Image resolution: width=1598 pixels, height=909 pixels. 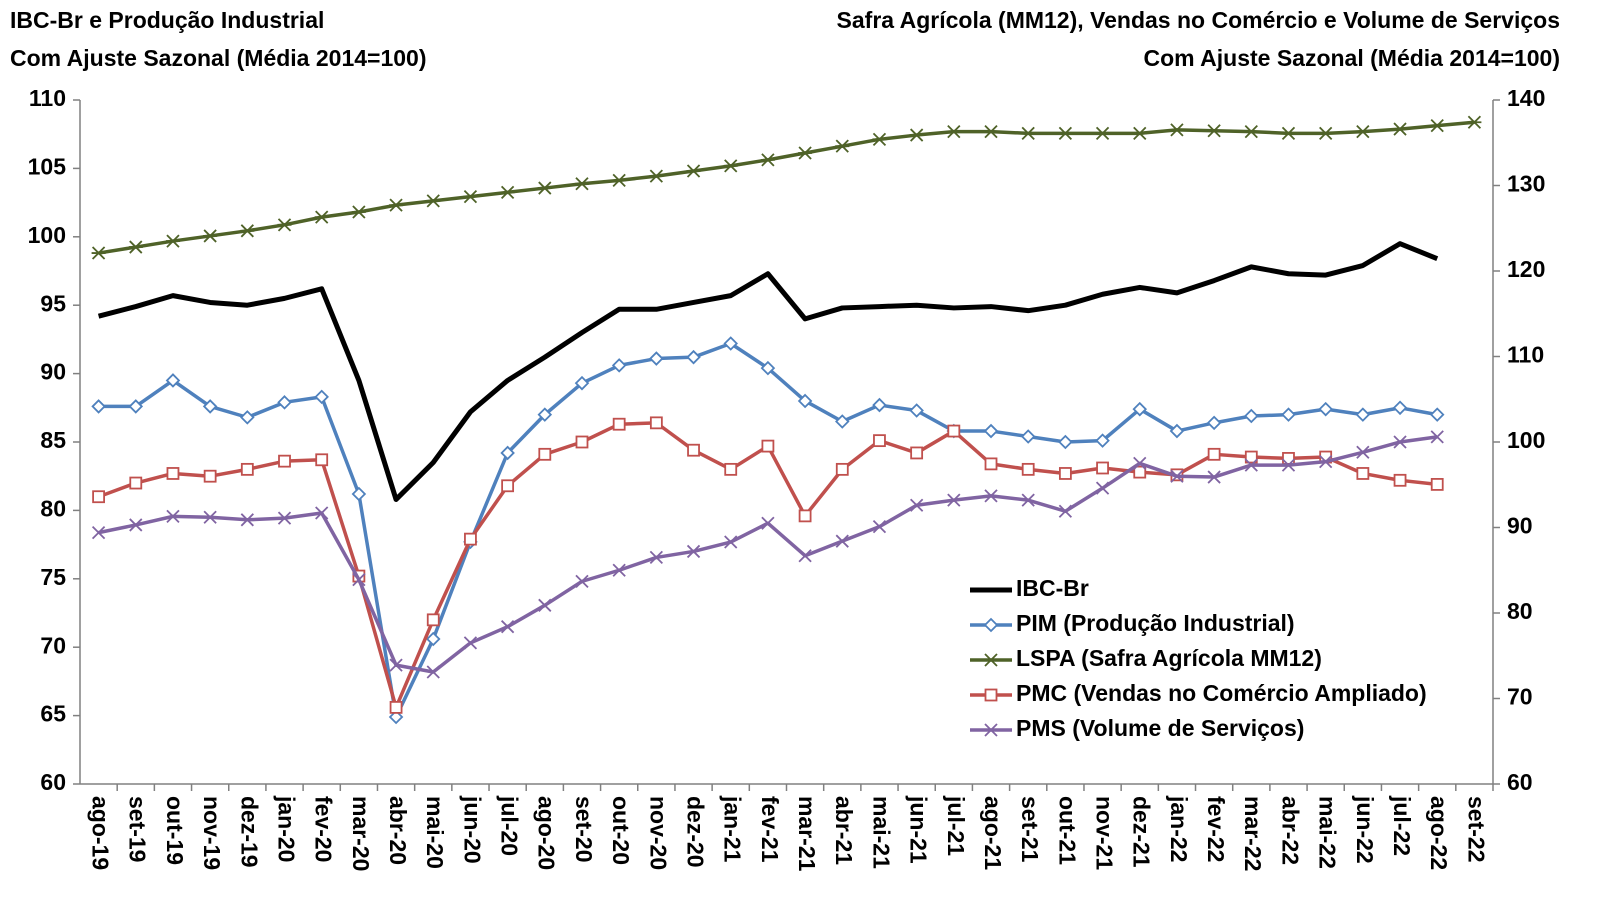 What do you see at coordinates (547, 833) in the screenshot?
I see `x-tick-label: ago-20` at bounding box center [547, 833].